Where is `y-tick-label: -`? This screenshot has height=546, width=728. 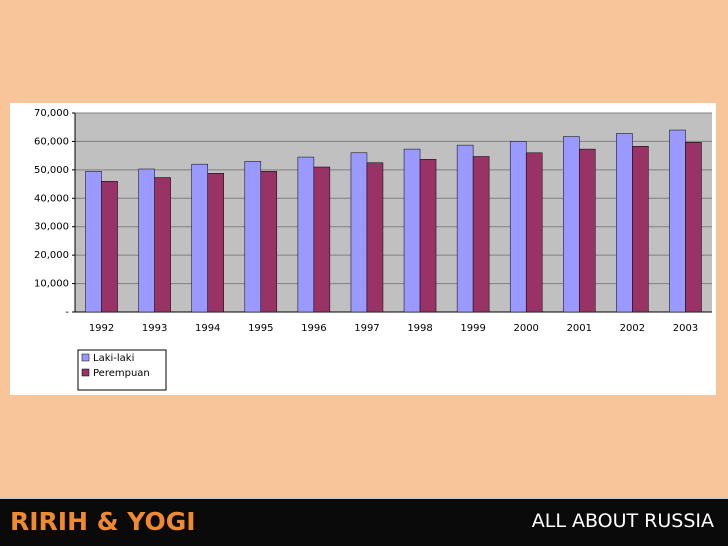 y-tick-label: - is located at coordinates (67, 312).